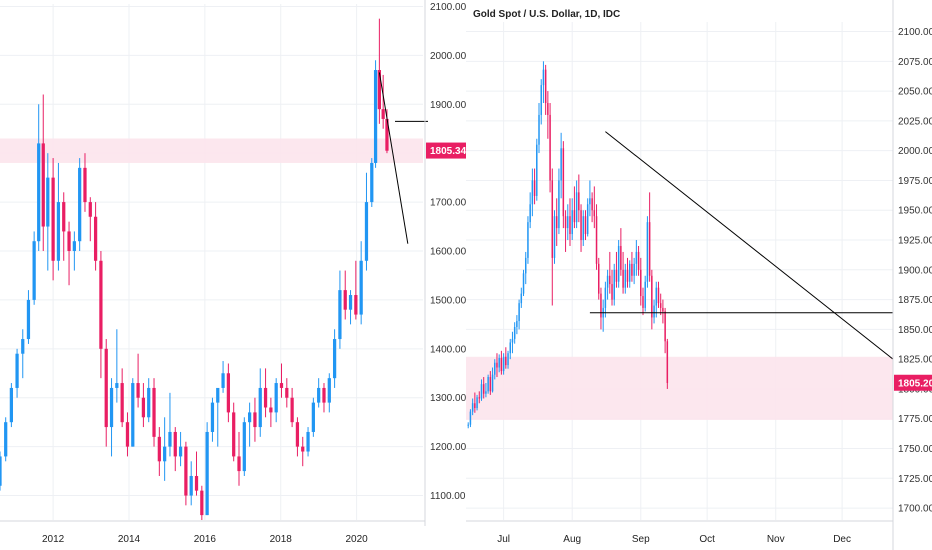  Describe the element at coordinates (205, 539) in the screenshot. I see `x-tick-label: 2016` at that location.